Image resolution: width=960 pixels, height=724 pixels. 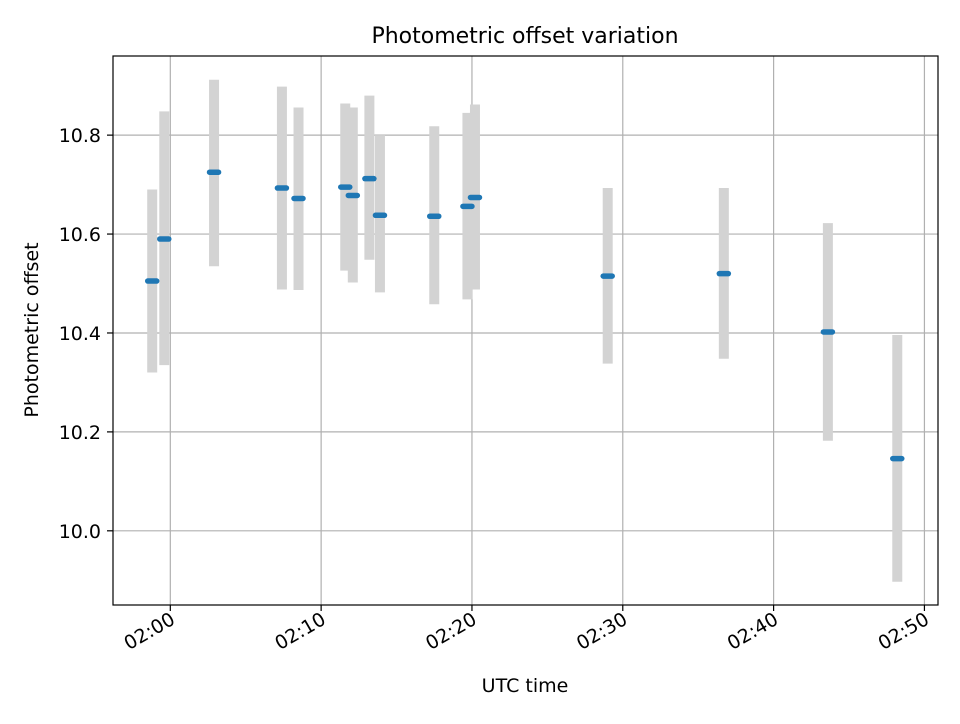 I want to click on y-tick-label: 10.4, so click(x=80, y=334).